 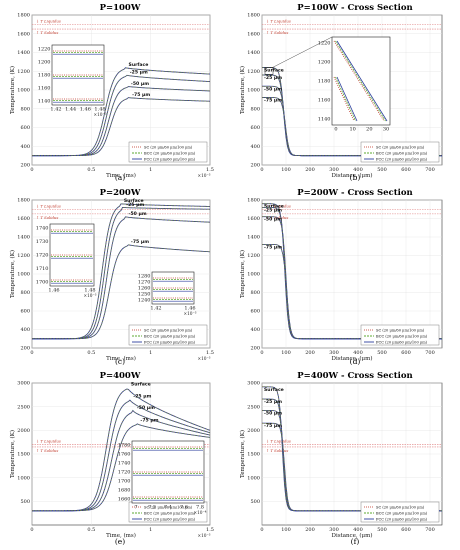 What do you see at coordinates (121, 535) in the screenshot?
I see `x-axis-label: Time, (ms)` at bounding box center [121, 535].